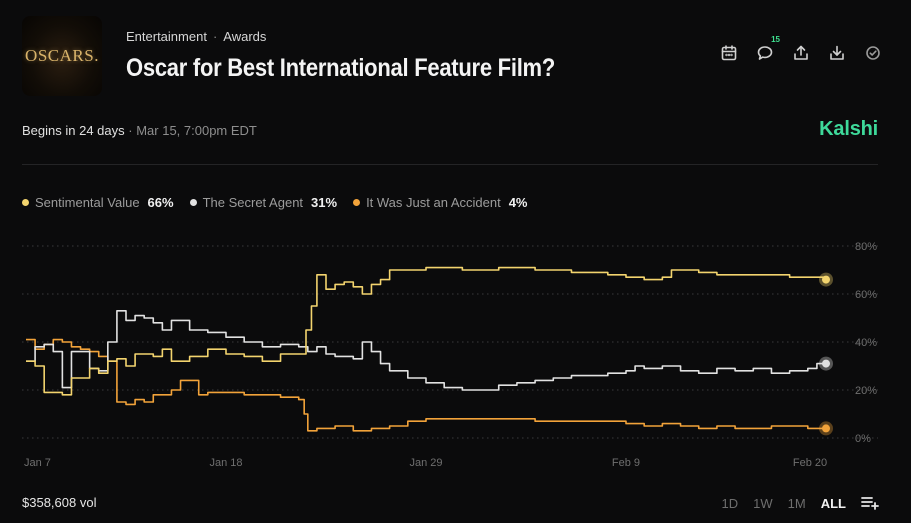  I want to click on legend-series-name: Sentimental Value, so click(87, 202).